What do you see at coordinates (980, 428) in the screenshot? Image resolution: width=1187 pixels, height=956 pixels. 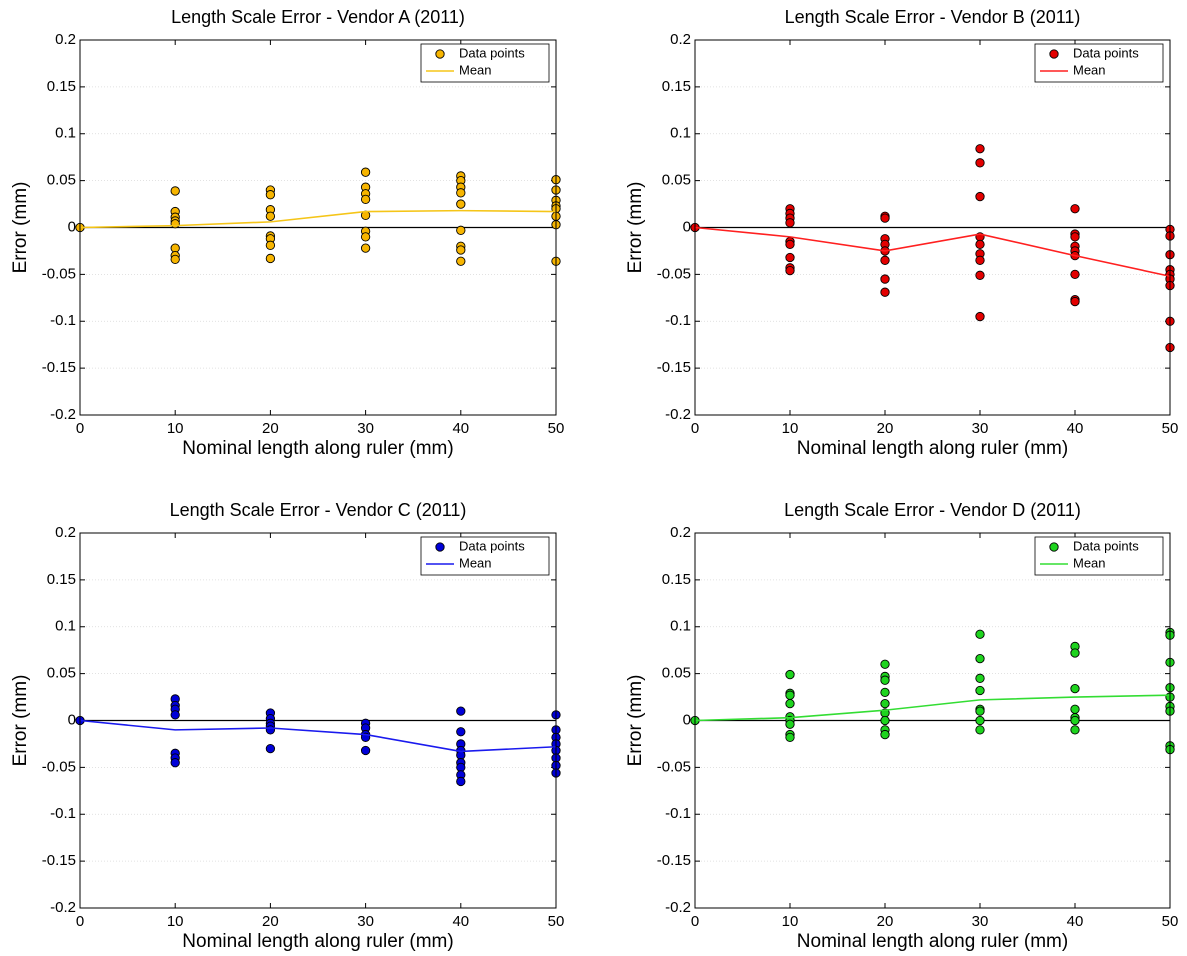 I see `x-tick-label: 30` at bounding box center [980, 428].